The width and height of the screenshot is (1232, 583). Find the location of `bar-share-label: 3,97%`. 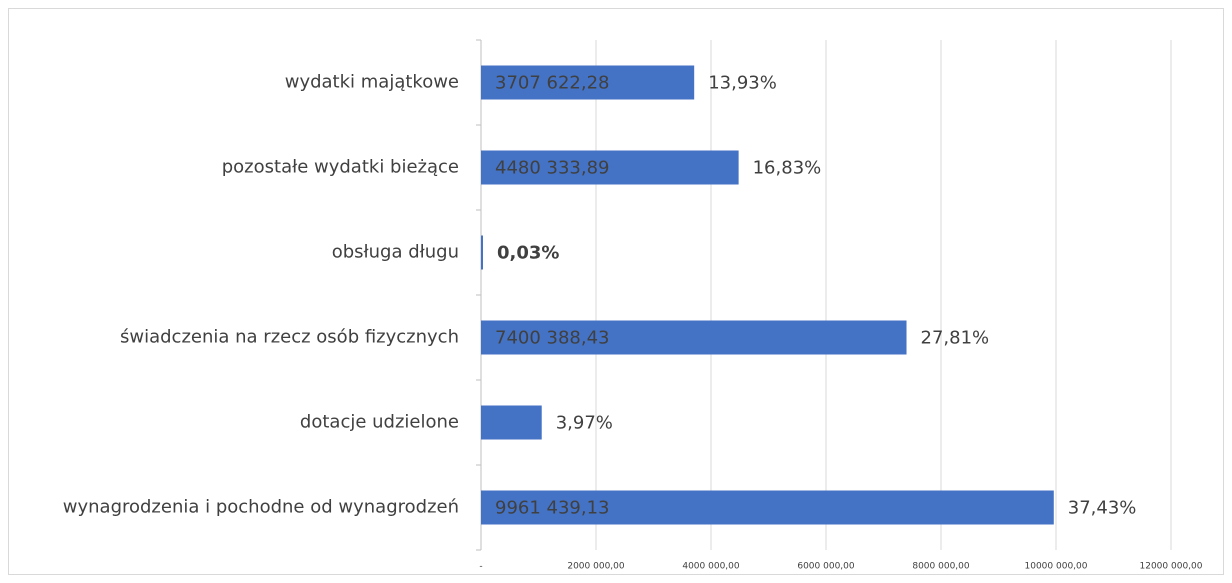

bar-share-label: 3,97% is located at coordinates (584, 423).